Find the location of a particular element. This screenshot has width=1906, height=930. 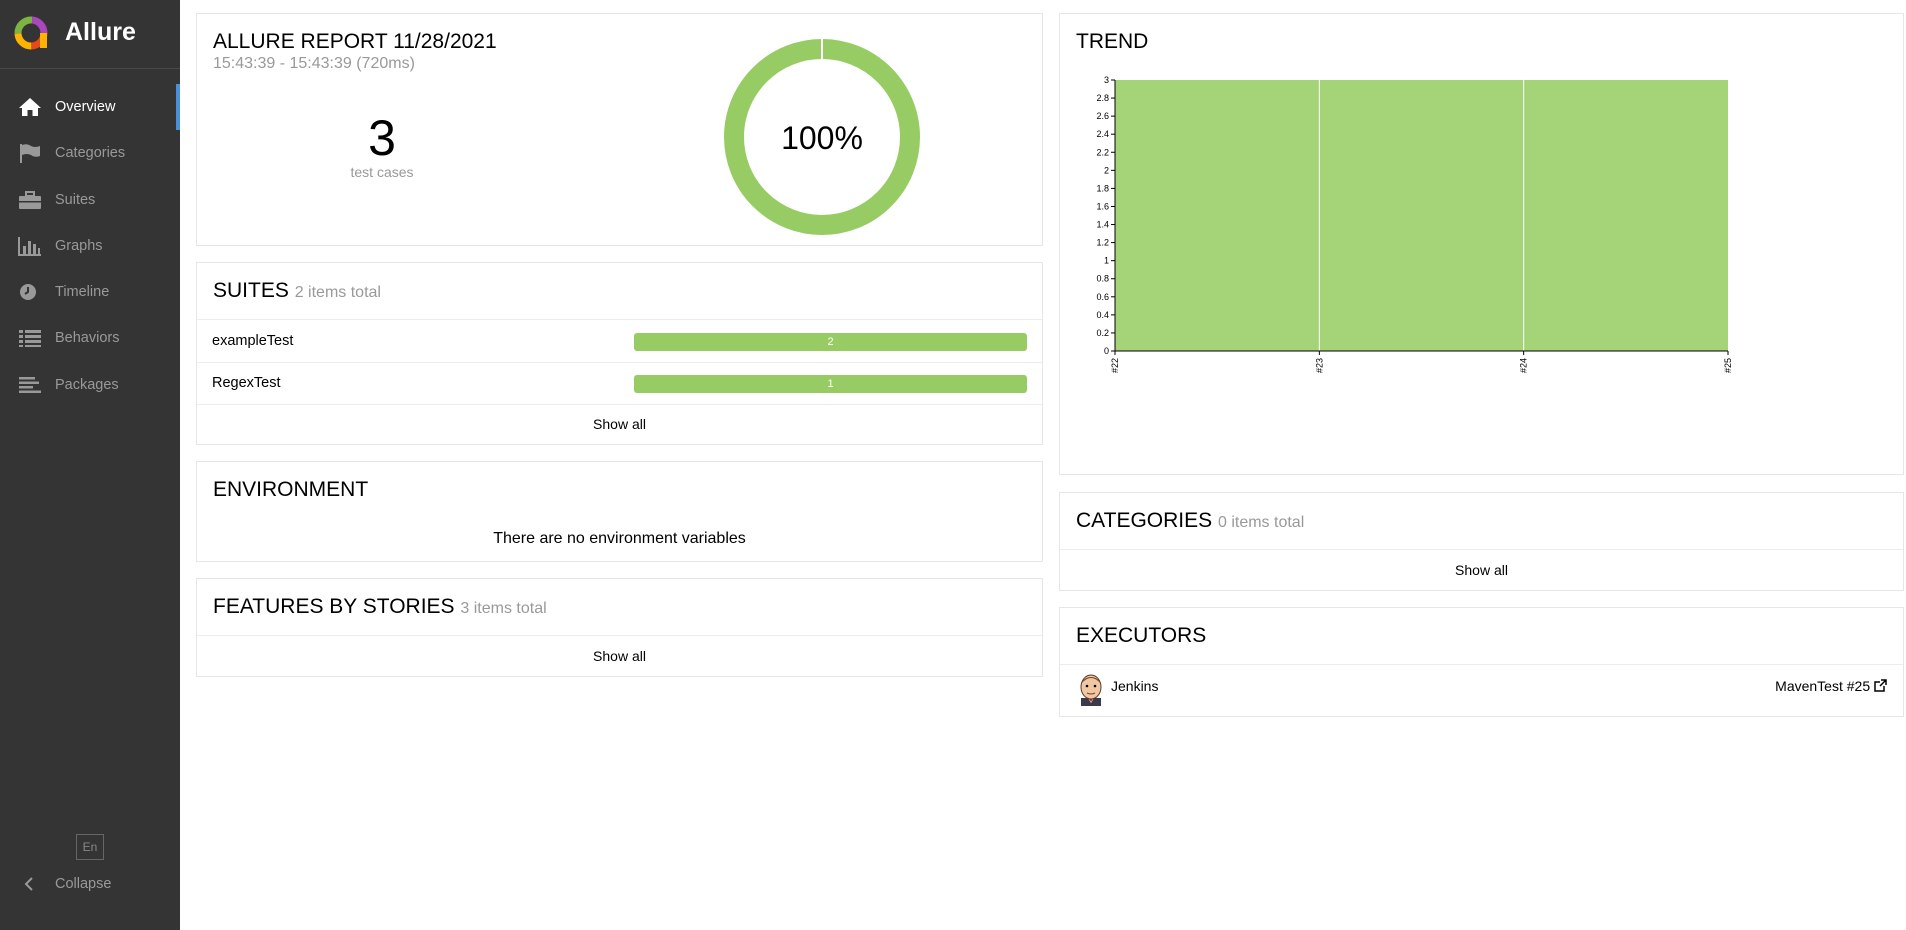

trend-y-tick-label: 0.4 is located at coordinates (1102, 315).